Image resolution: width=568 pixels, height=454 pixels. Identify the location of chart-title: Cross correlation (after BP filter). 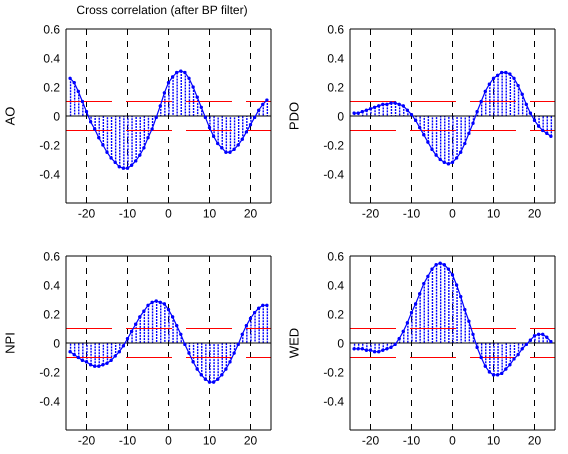
(162, 10).